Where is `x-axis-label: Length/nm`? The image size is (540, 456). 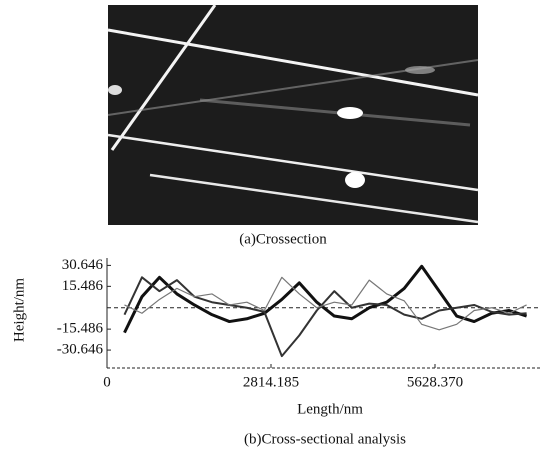 x-axis-label: Length/nm is located at coordinates (330, 409).